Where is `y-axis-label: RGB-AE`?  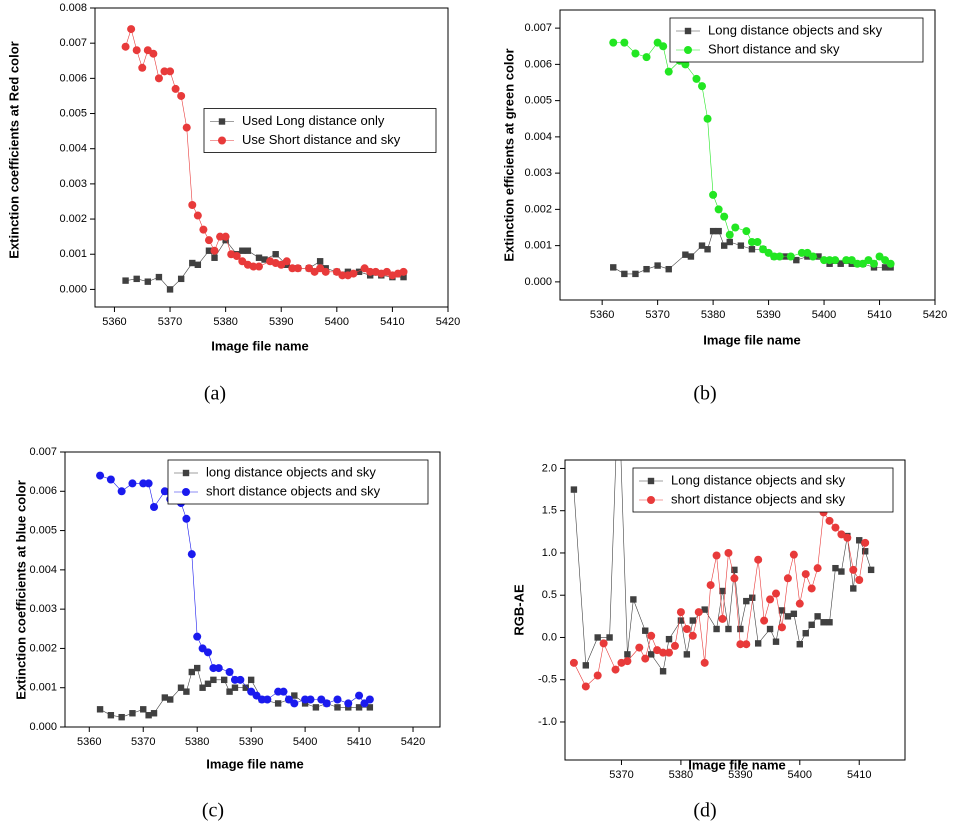 y-axis-label: RGB-AE is located at coordinates (518, 610).